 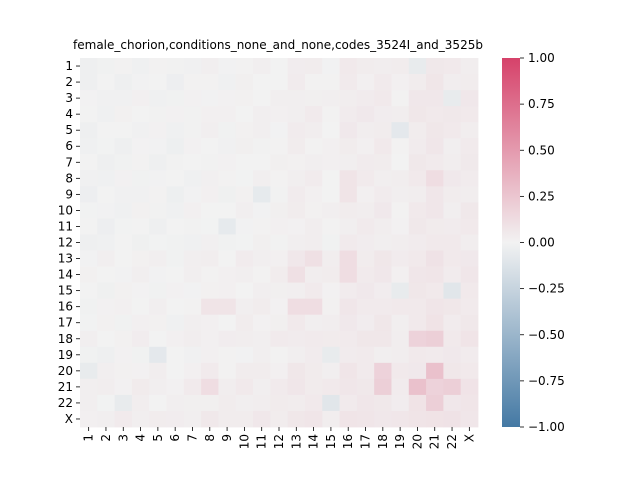 What do you see at coordinates (511, 242) in the screenshot?
I see `colorbar-gradient` at bounding box center [511, 242].